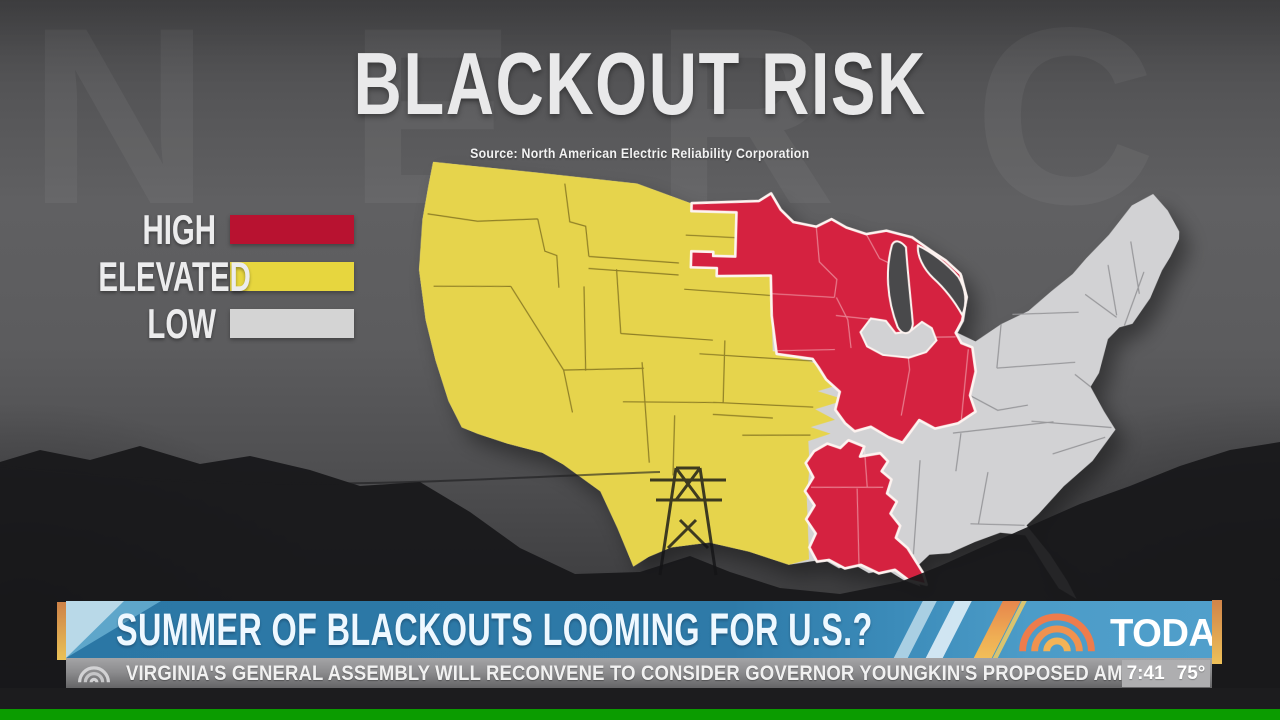 The image size is (1280, 720). Describe the element at coordinates (640, 83) in the screenshot. I see `page-title: BLACKOUT RISK` at that location.